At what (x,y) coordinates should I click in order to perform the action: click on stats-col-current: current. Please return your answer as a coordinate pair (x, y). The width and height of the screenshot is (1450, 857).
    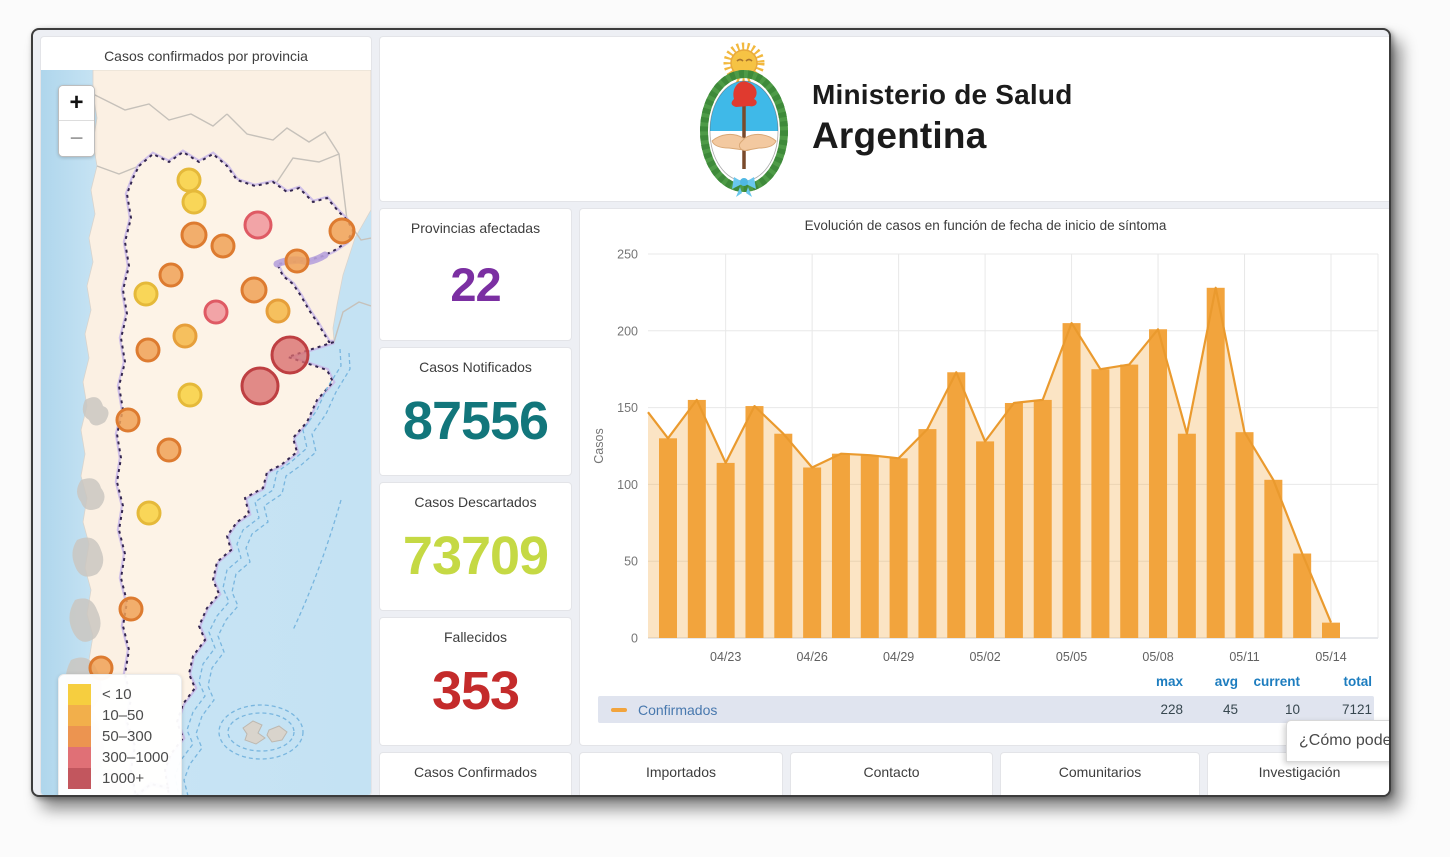
    Looking at the image, I should click on (1276, 681).